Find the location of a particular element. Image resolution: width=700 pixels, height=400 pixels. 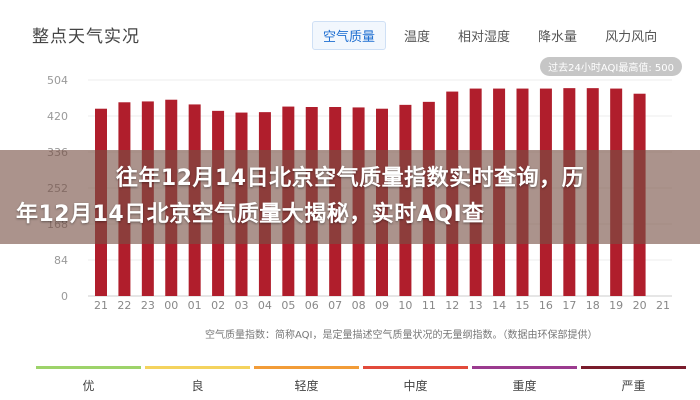

metric-tabs: 空气质量 温度 相对湿度 降水量 风力风向 is located at coordinates (493, 35).